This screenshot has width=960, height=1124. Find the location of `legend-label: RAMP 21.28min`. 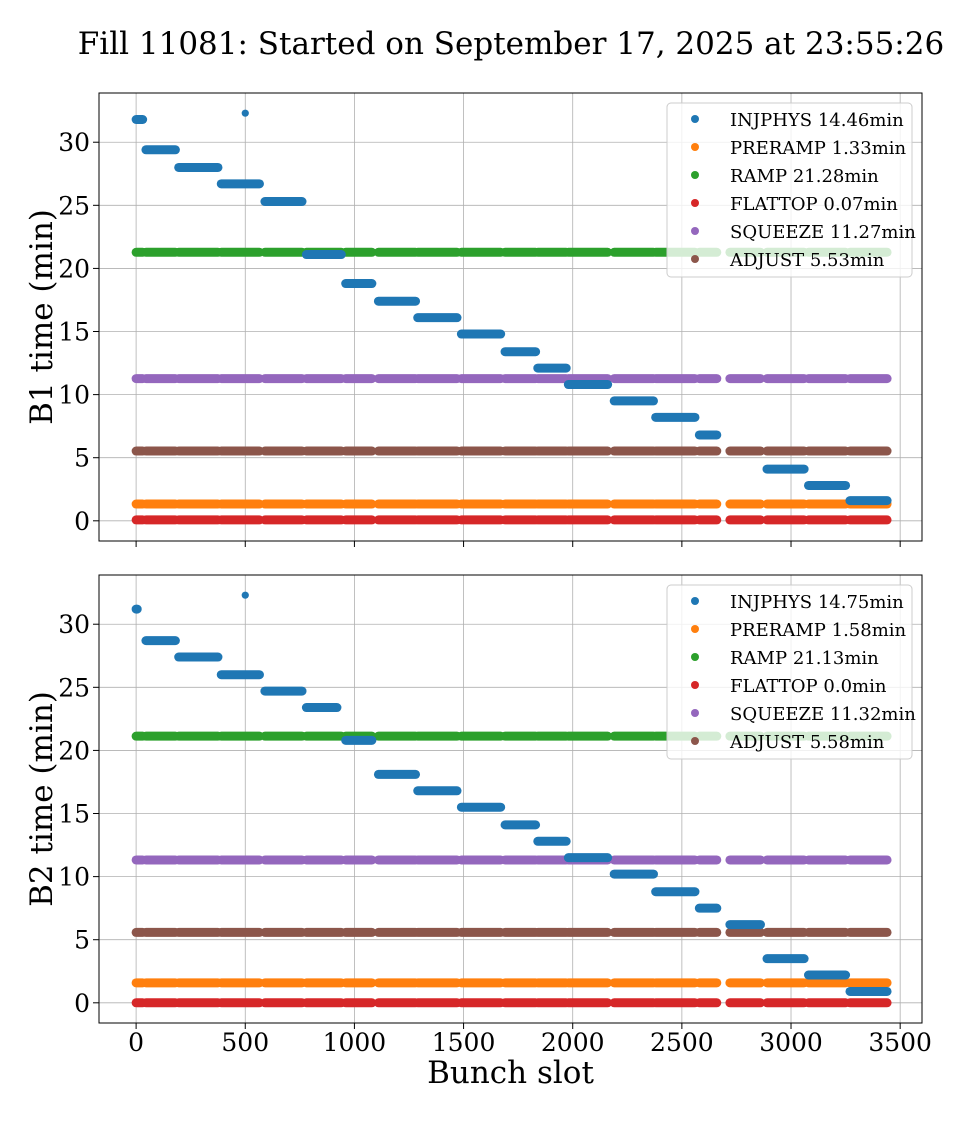

legend-label: RAMP 21.28min is located at coordinates (804, 176).